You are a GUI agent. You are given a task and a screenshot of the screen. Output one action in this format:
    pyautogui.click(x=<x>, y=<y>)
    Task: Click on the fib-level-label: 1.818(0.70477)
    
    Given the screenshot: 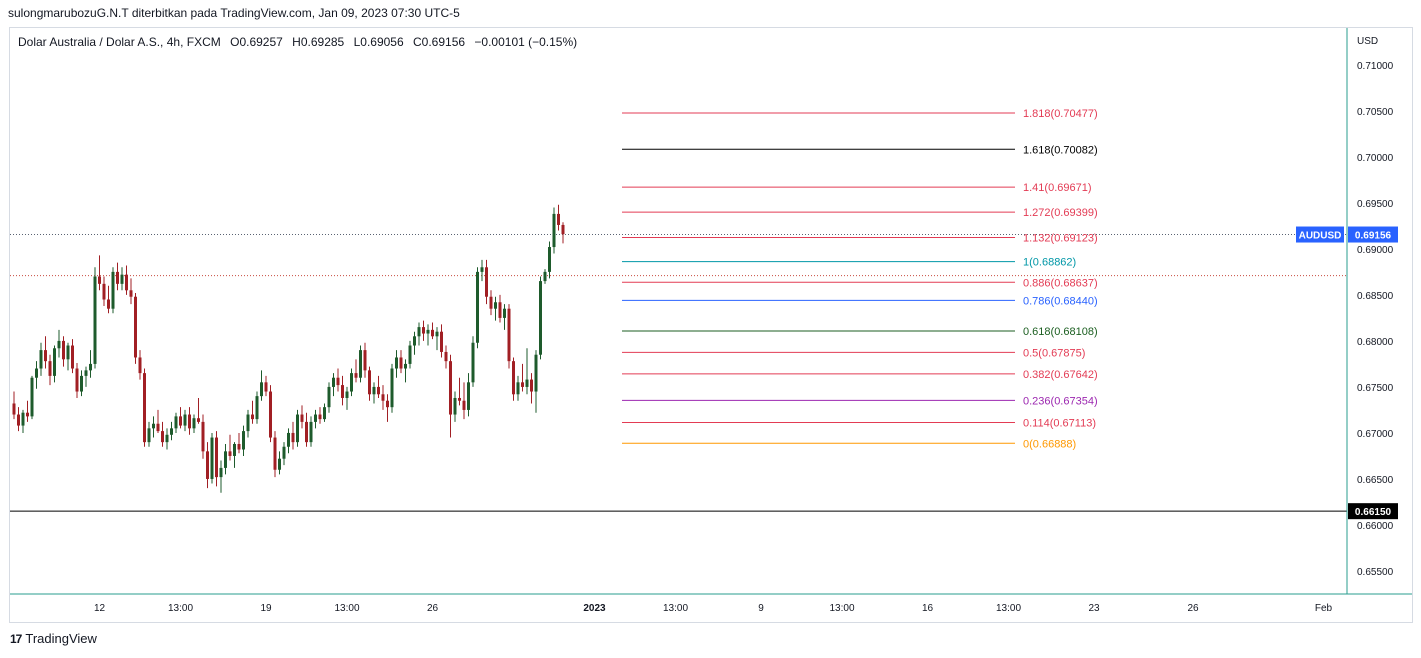 What is the action you would take?
    pyautogui.click(x=1060, y=114)
    